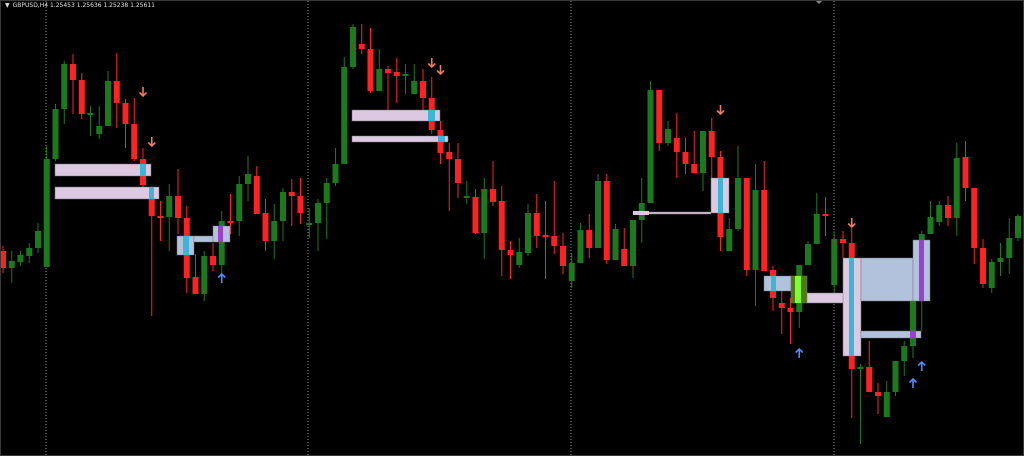 The image size is (1024, 456). I want to click on symbol-label: GBPUSD,H4, so click(30, 5).